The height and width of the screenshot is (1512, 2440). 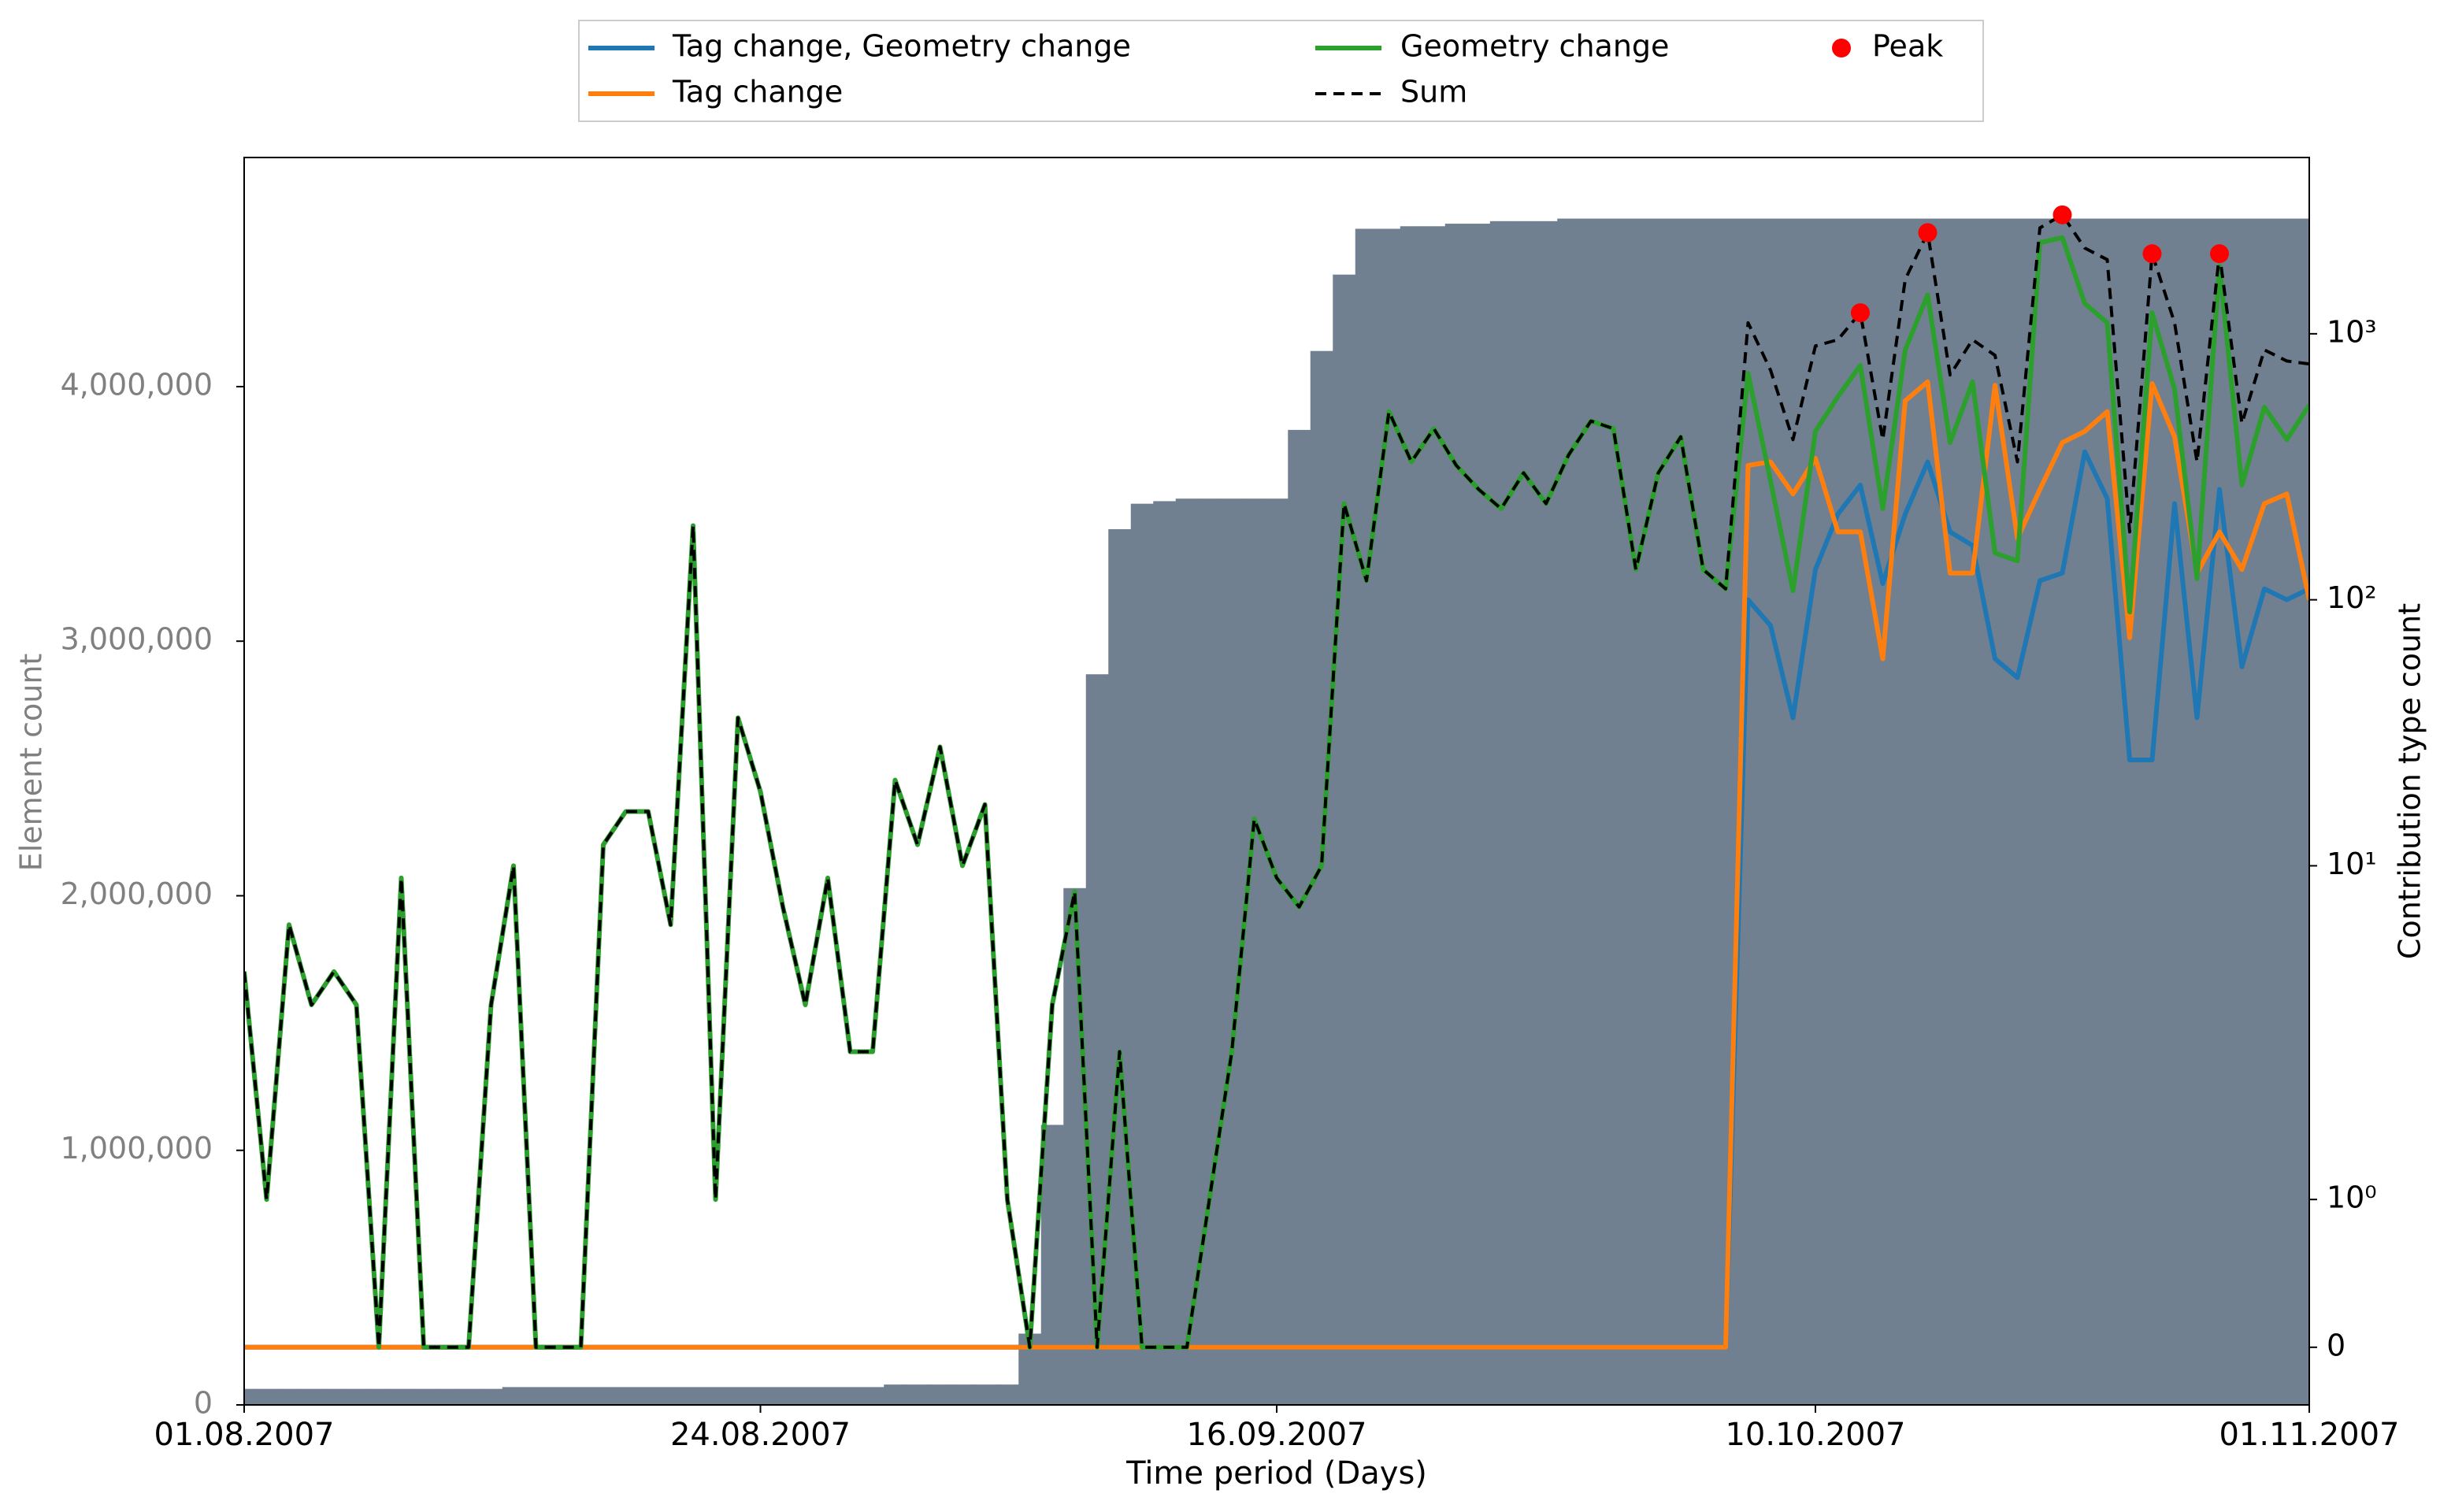 What do you see at coordinates (203, 1403) in the screenshot?
I see `y-tick-label: 0` at bounding box center [203, 1403].